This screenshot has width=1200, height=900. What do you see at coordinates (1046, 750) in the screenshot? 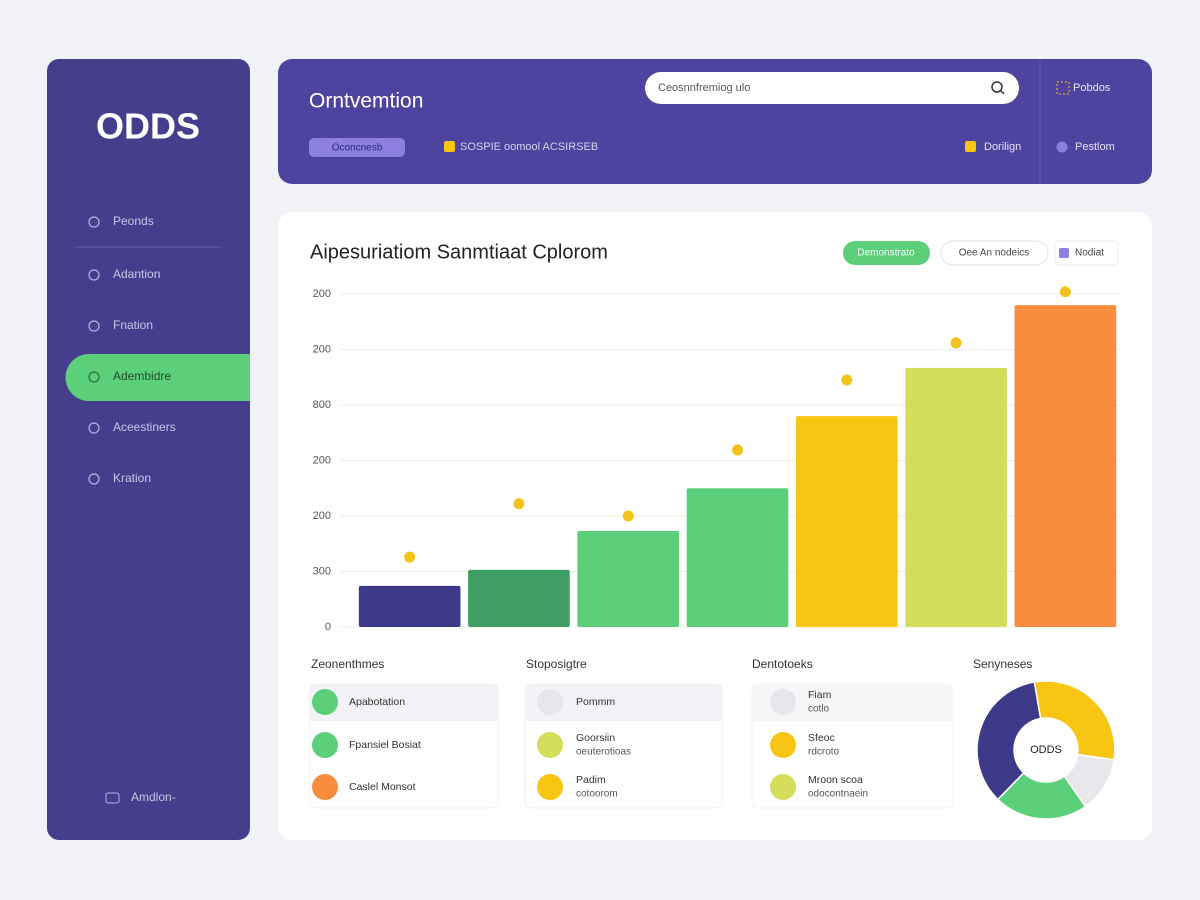
I see `donut-center: ODDS` at bounding box center [1046, 750].